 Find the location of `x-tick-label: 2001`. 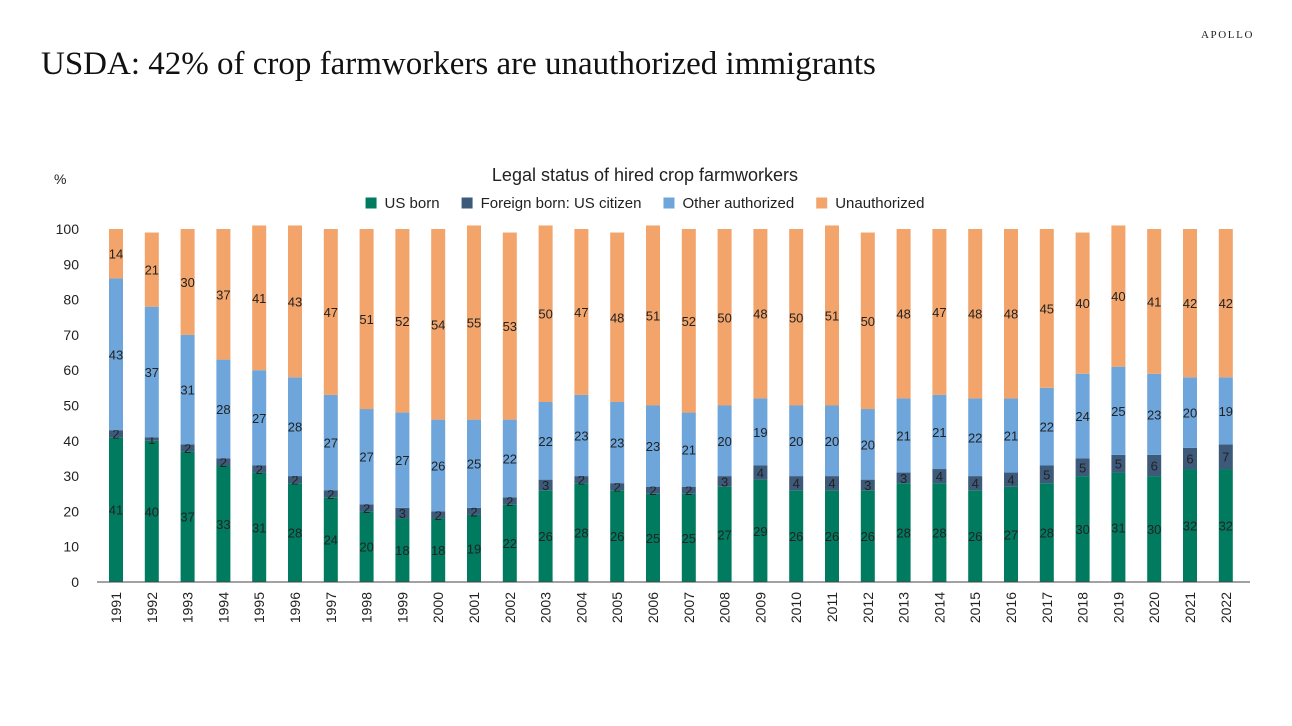

x-tick-label: 2001 is located at coordinates (474, 607).